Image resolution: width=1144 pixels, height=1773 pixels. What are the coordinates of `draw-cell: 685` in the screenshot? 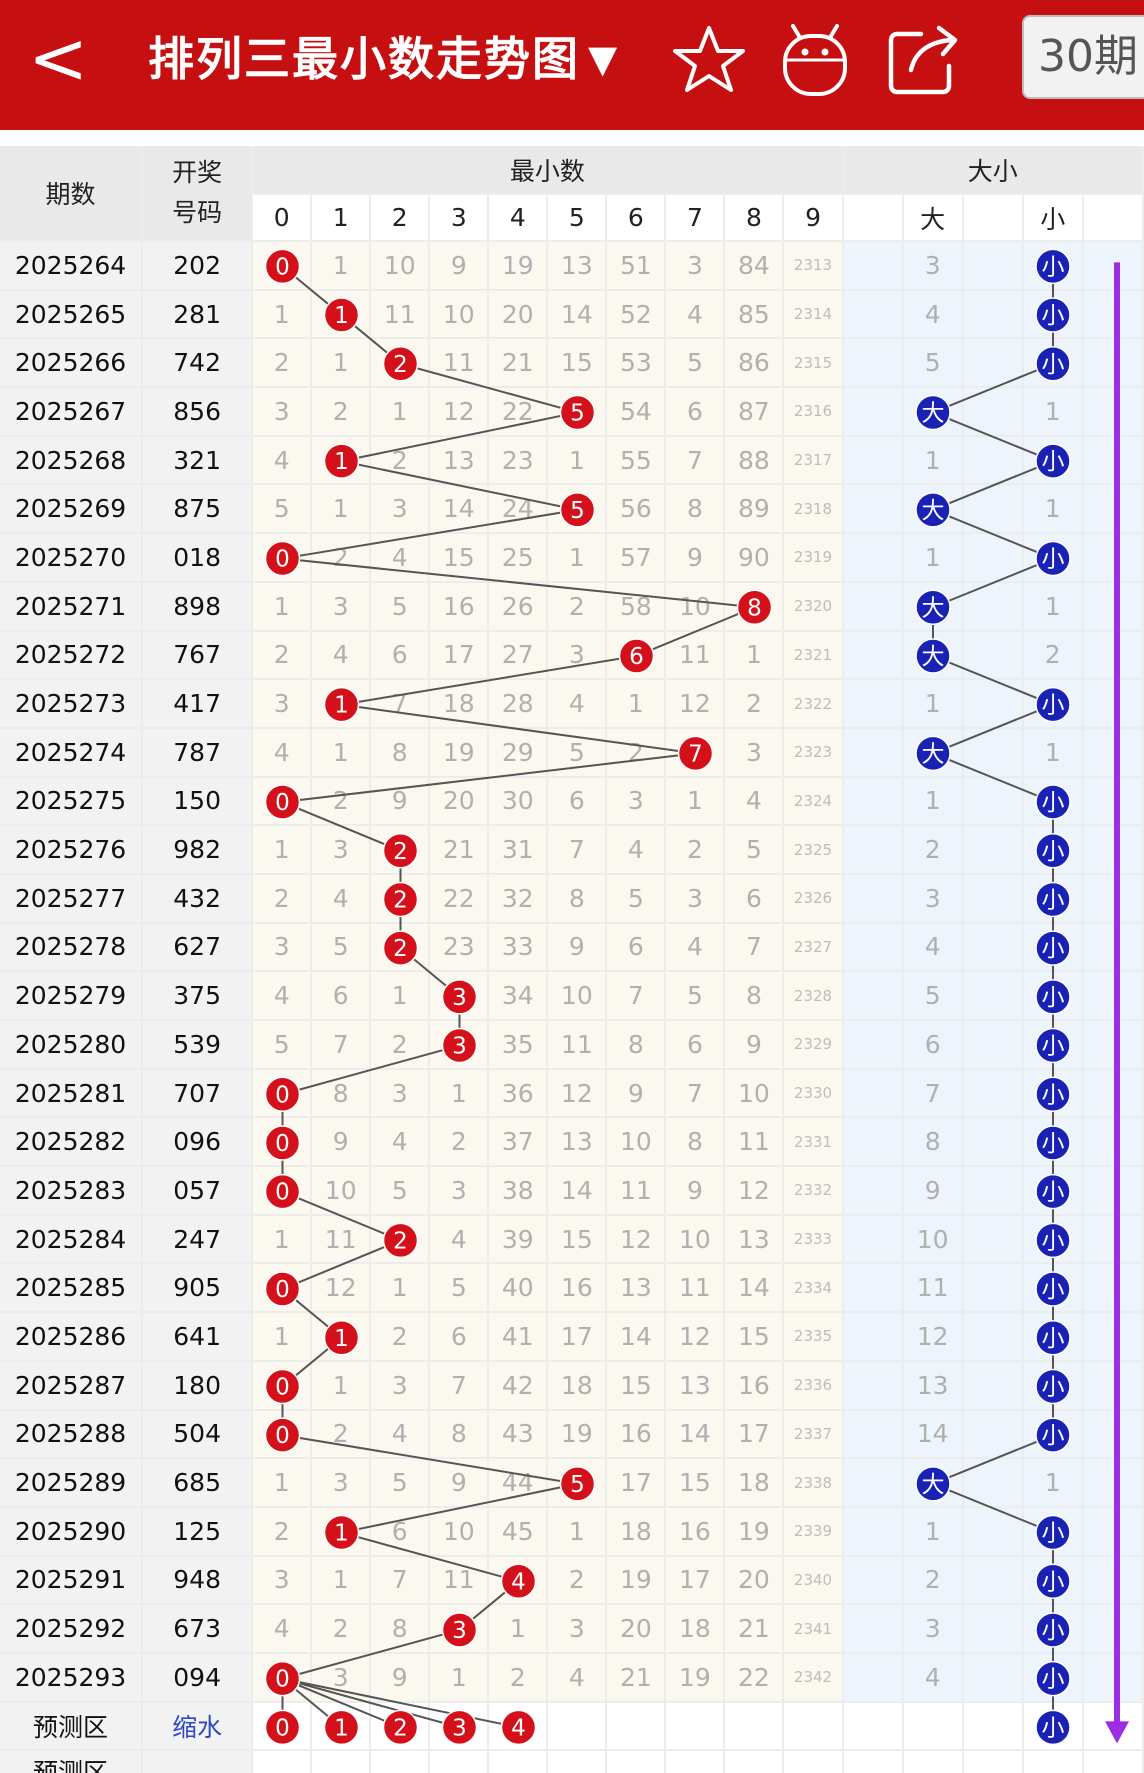 It's located at (198, 1483).